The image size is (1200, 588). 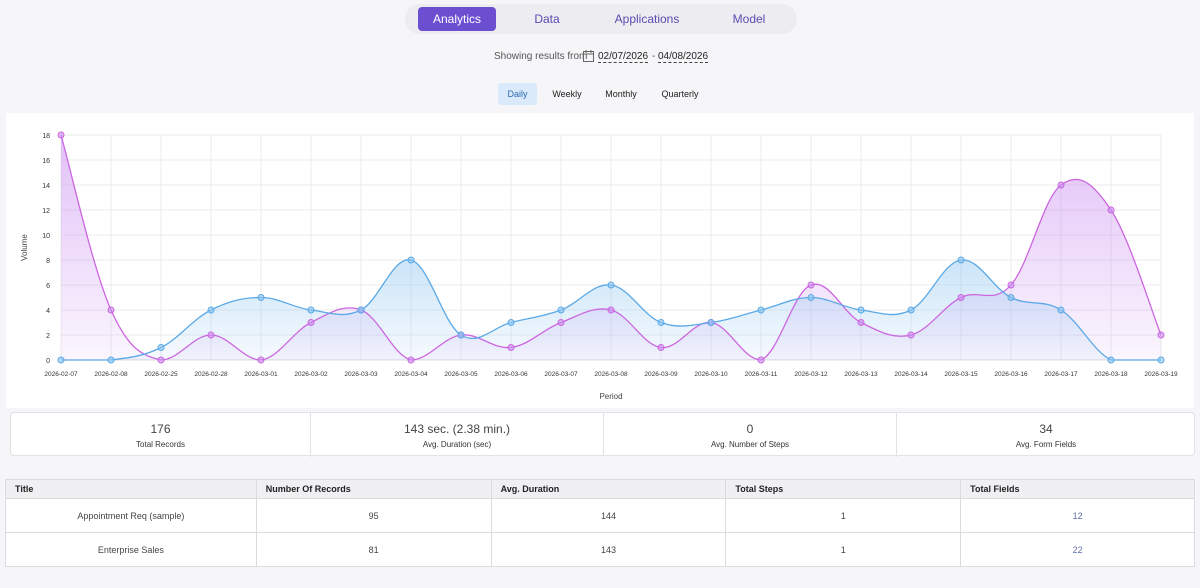 I want to click on stat-value: 143 sec. (2.38 min.), so click(x=457, y=429).